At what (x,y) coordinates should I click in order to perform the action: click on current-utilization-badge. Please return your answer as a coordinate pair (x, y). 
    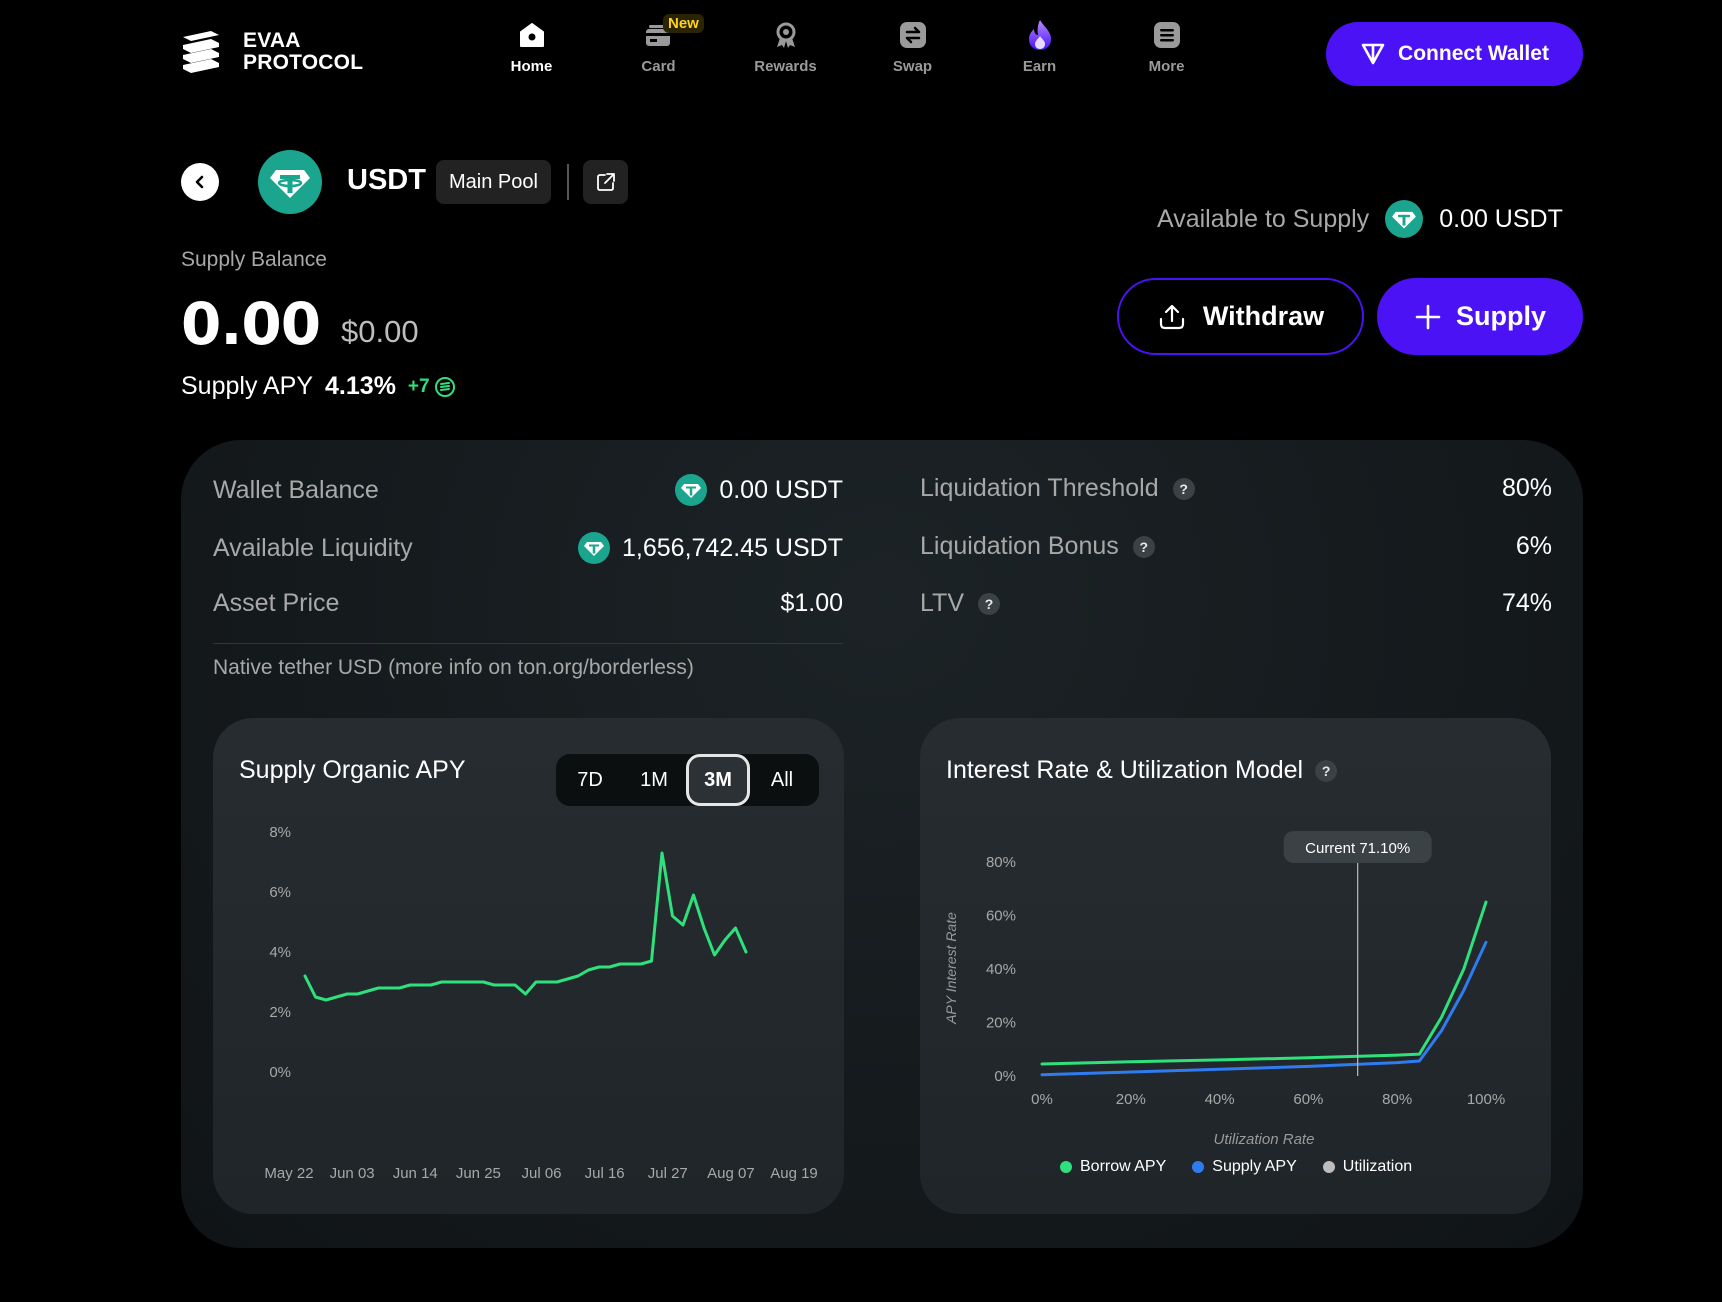
    Looking at the image, I should click on (1357, 847).